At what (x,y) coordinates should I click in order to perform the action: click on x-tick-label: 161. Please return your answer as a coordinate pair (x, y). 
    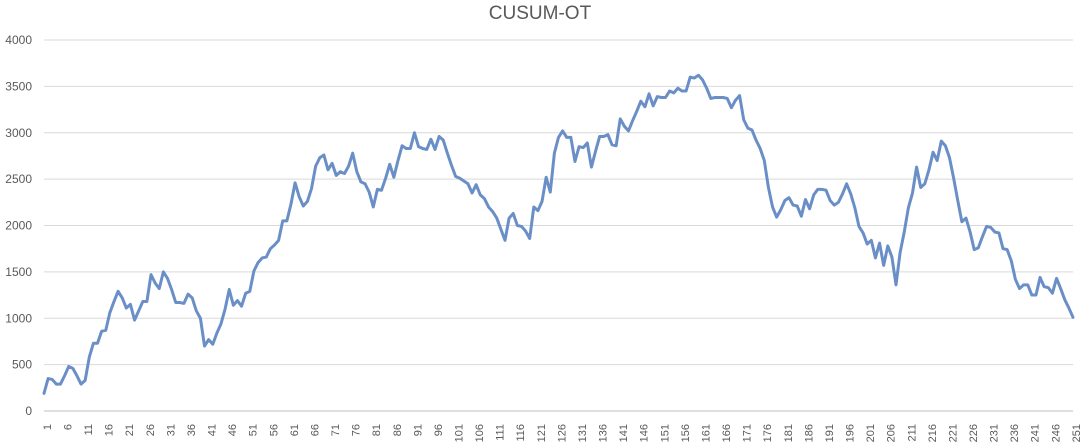
    Looking at the image, I should click on (706, 433).